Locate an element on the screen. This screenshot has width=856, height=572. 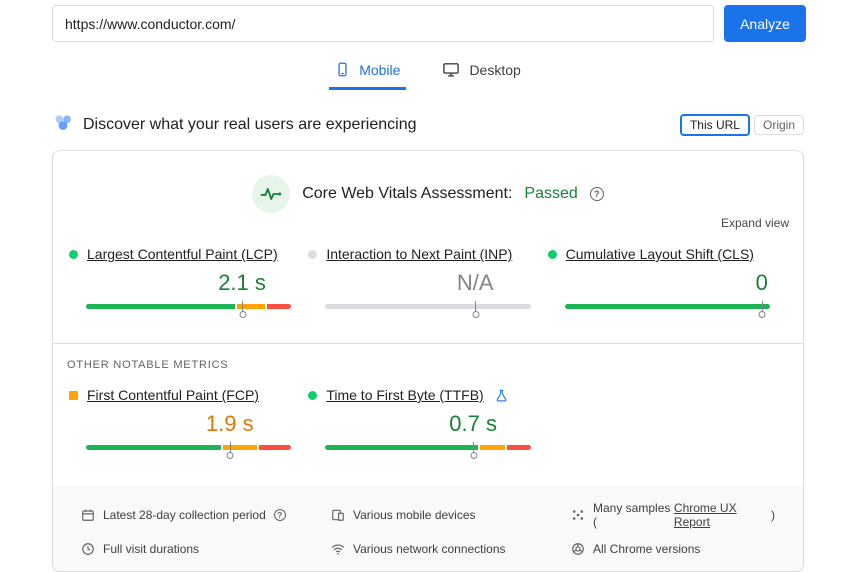
chrome-ux-report-link: Chrome UX Report is located at coordinates (705, 515).